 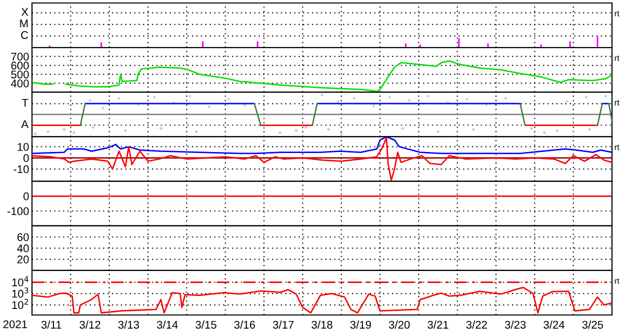 What do you see at coordinates (23, 248) in the screenshot?
I see `y-tick-label: 40` at bounding box center [23, 248].